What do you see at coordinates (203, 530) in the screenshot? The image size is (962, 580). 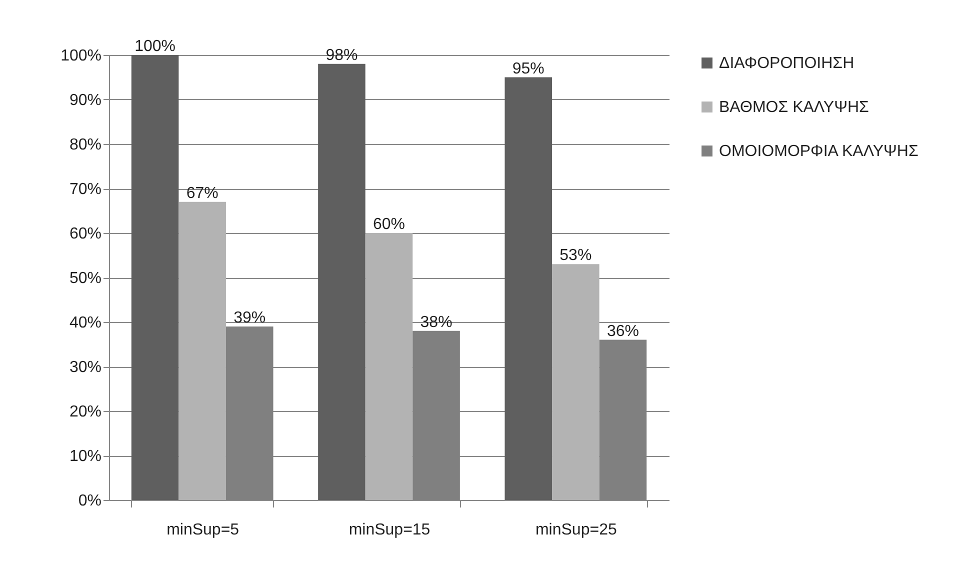 I see `x-tick-label: minSup=5` at bounding box center [203, 530].